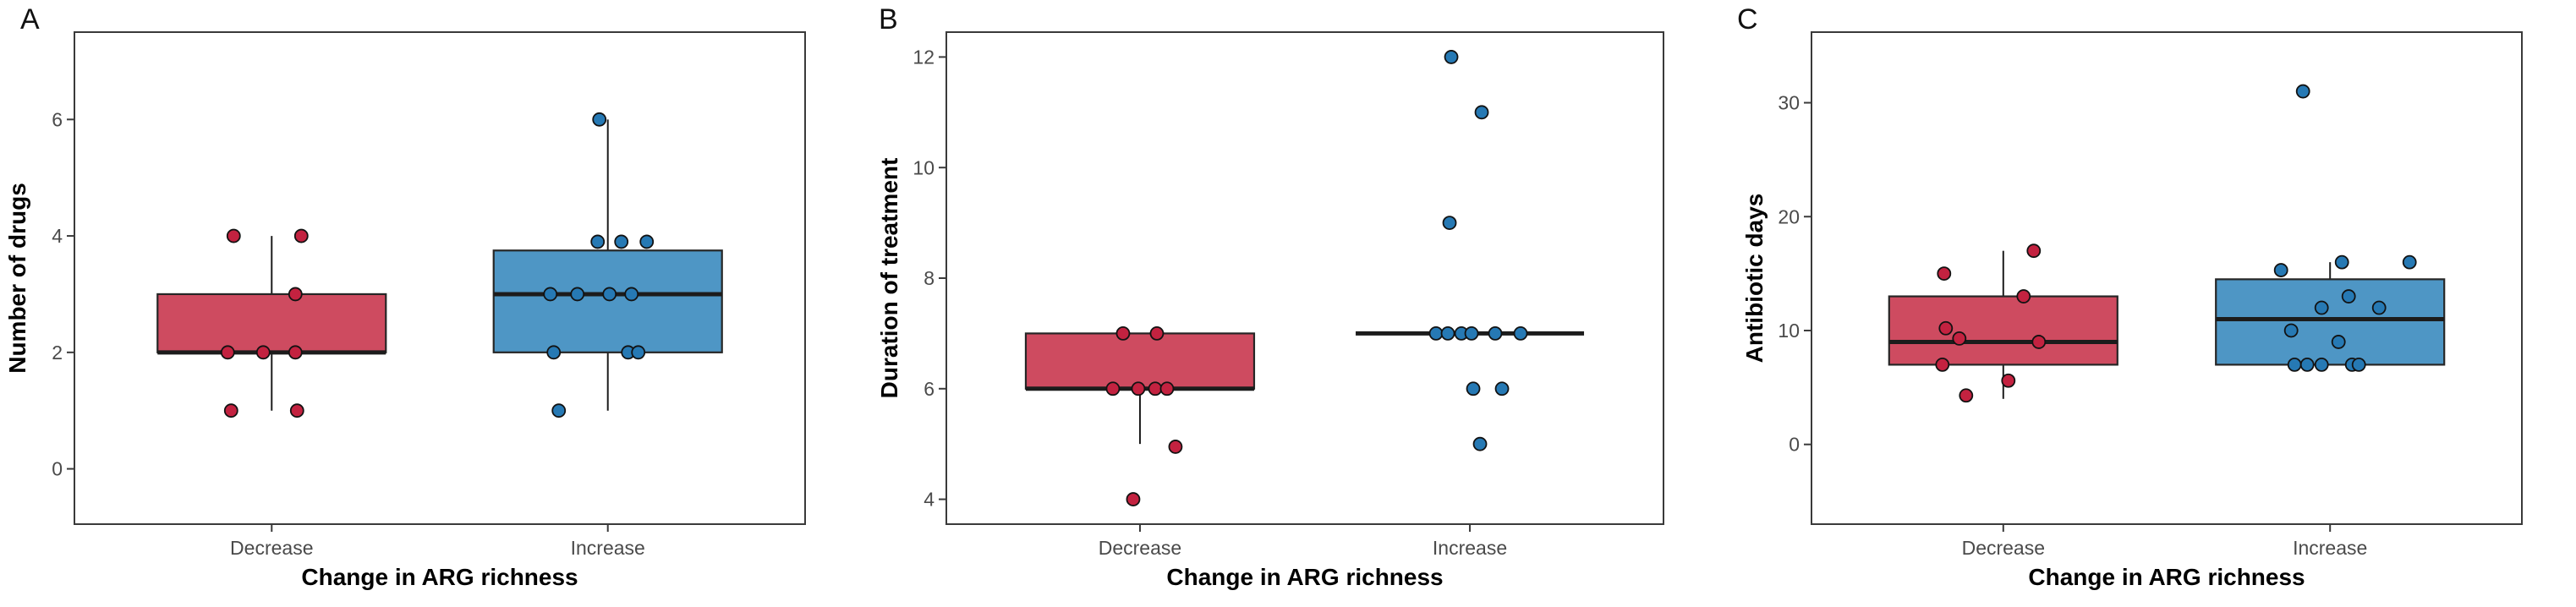 This screenshot has width=2576, height=607. Describe the element at coordinates (57, 353) in the screenshot. I see `y-tick-label: 2` at that location.